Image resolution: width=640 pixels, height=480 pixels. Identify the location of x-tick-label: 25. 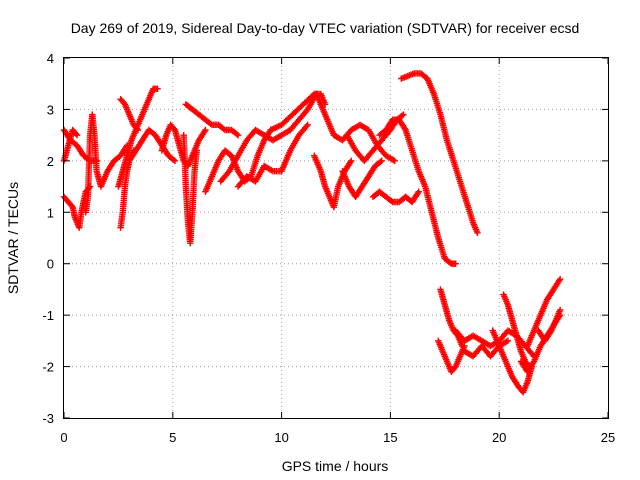
(608, 437).